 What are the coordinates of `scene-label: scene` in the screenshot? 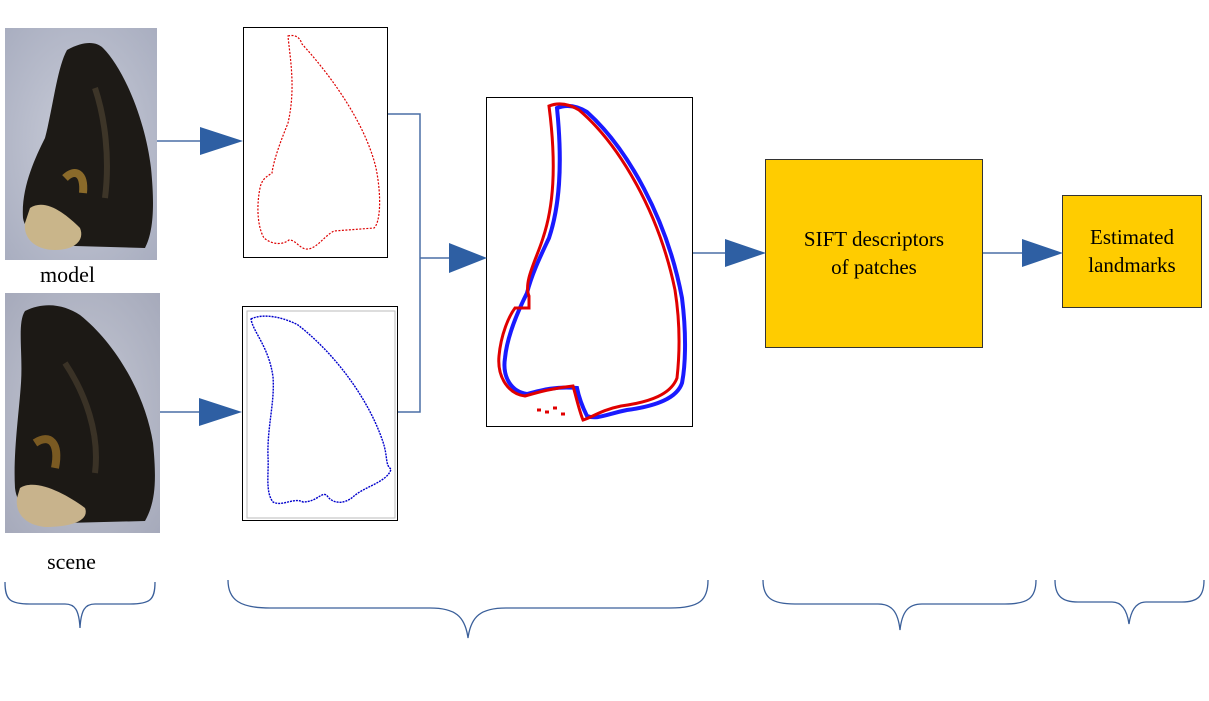 It's located at (71, 561).